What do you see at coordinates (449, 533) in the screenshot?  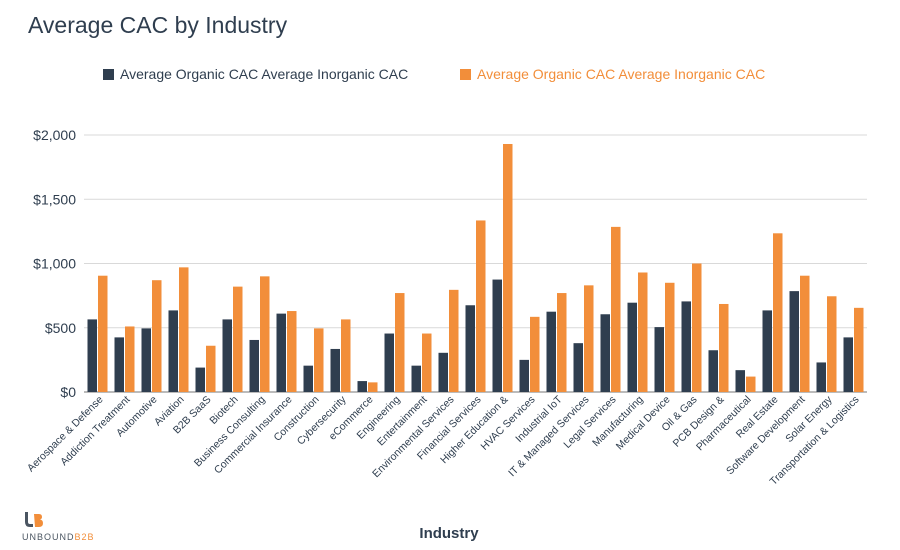 I see `x-axis-title: Industry` at bounding box center [449, 533].